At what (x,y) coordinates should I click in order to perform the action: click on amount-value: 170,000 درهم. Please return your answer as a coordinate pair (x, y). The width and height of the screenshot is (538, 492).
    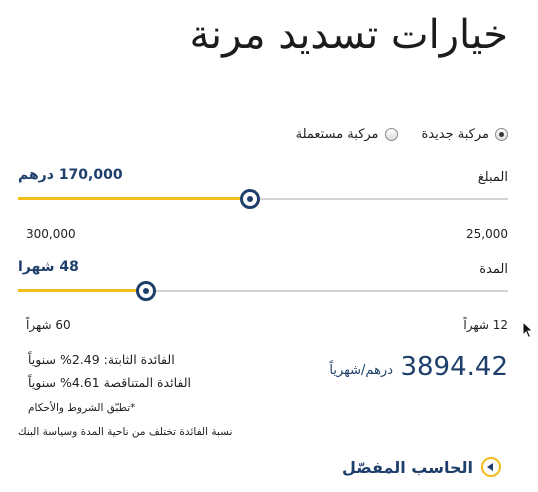
    Looking at the image, I should click on (70, 175).